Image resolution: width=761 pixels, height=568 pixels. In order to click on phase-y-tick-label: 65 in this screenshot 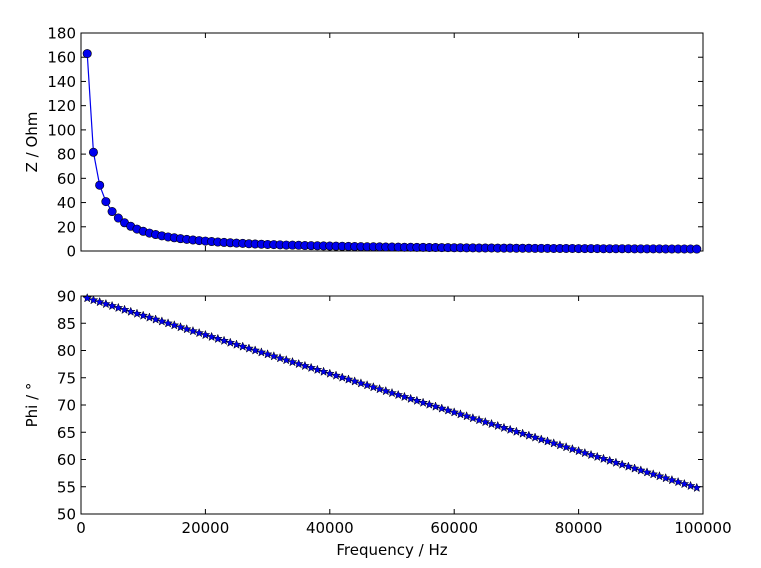, I will do `click(66, 433)`.